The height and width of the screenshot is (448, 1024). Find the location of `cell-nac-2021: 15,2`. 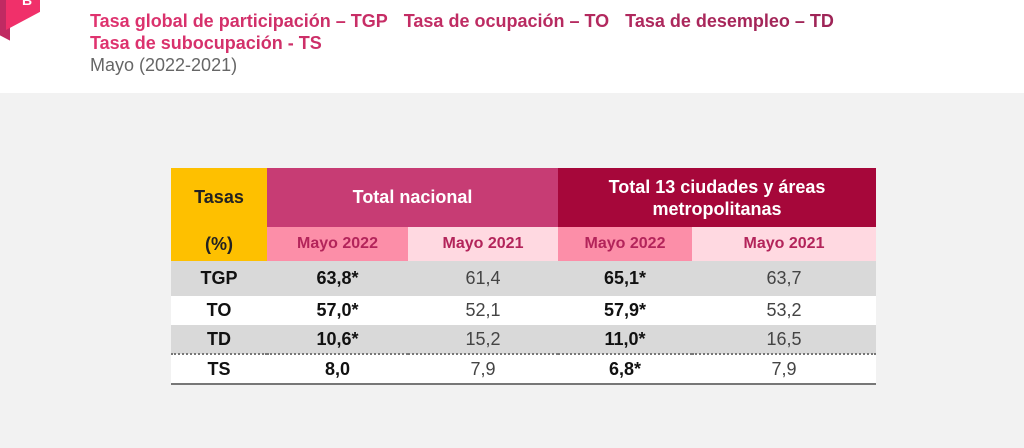

cell-nac-2021: 15,2 is located at coordinates (483, 339).